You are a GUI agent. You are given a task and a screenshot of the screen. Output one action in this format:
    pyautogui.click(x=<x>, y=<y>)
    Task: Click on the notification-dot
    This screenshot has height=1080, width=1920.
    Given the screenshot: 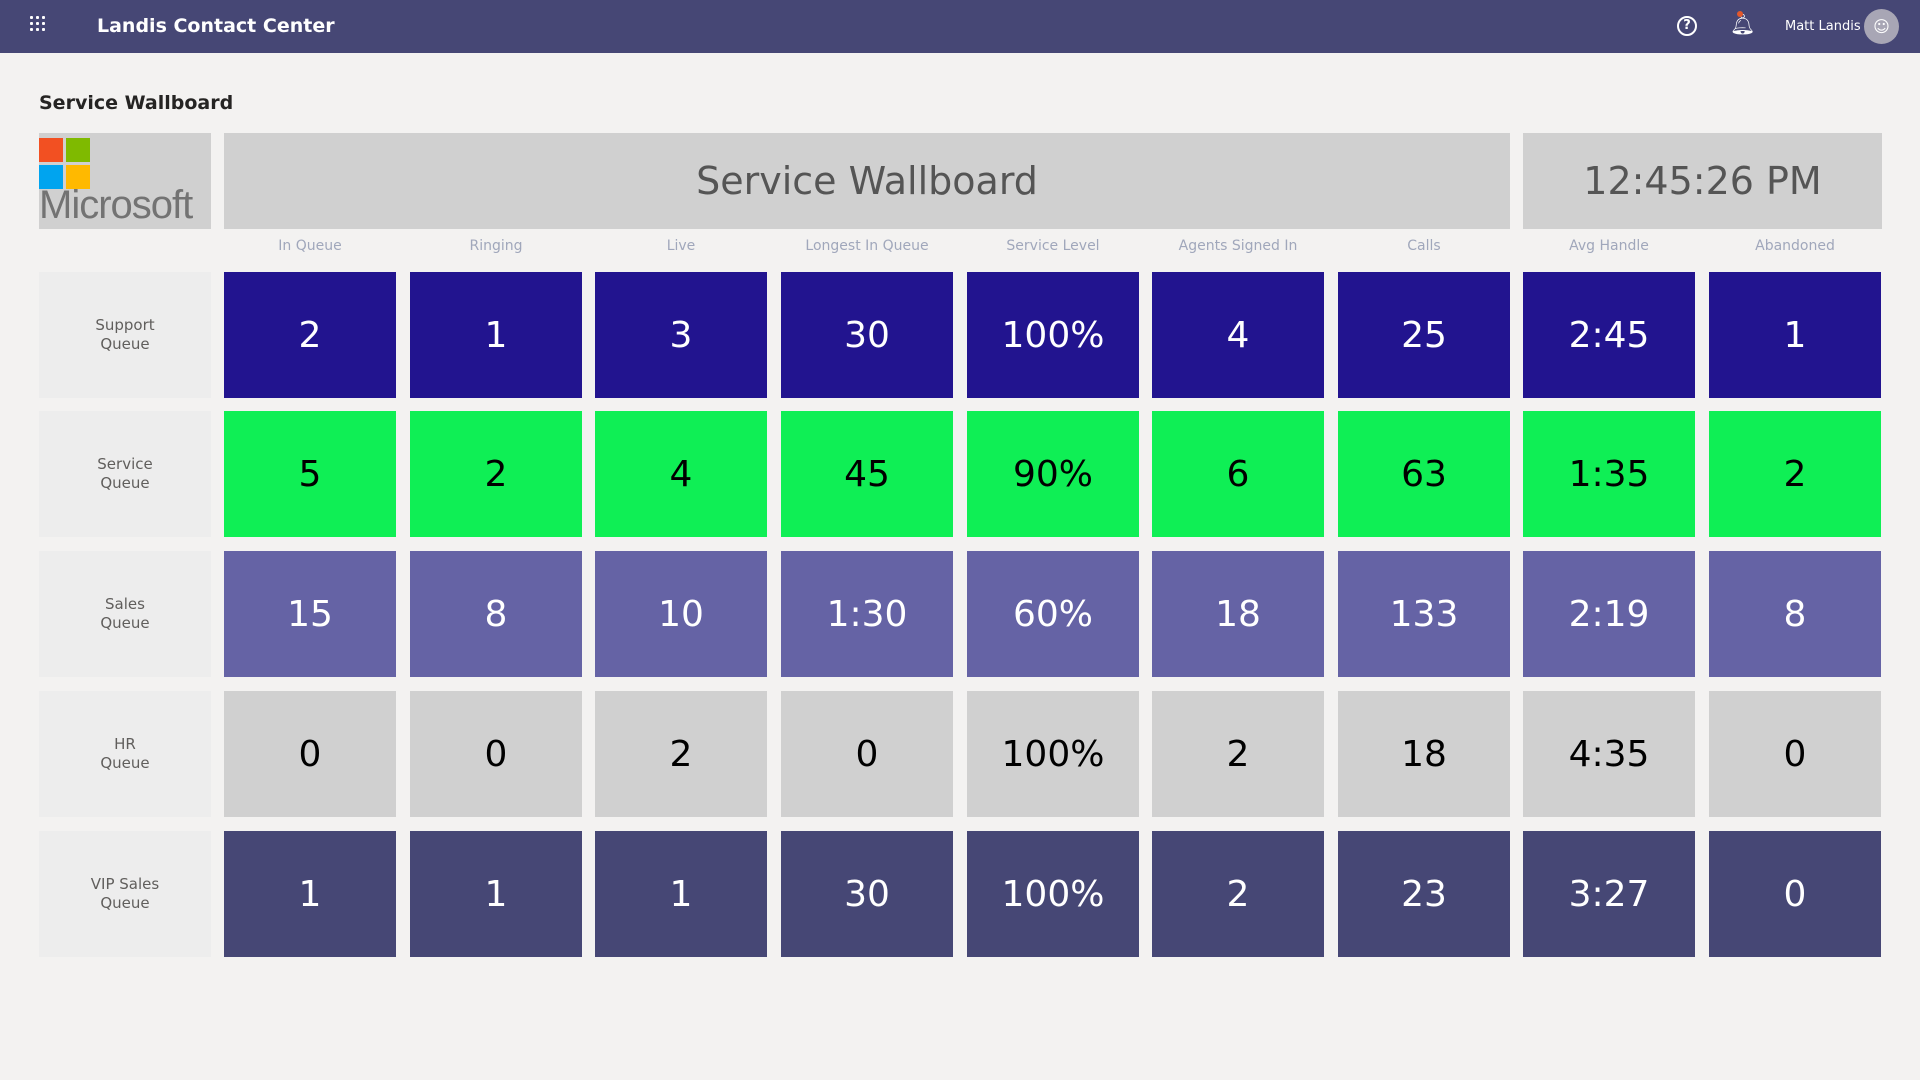 What is the action you would take?
    pyautogui.click(x=1740, y=14)
    